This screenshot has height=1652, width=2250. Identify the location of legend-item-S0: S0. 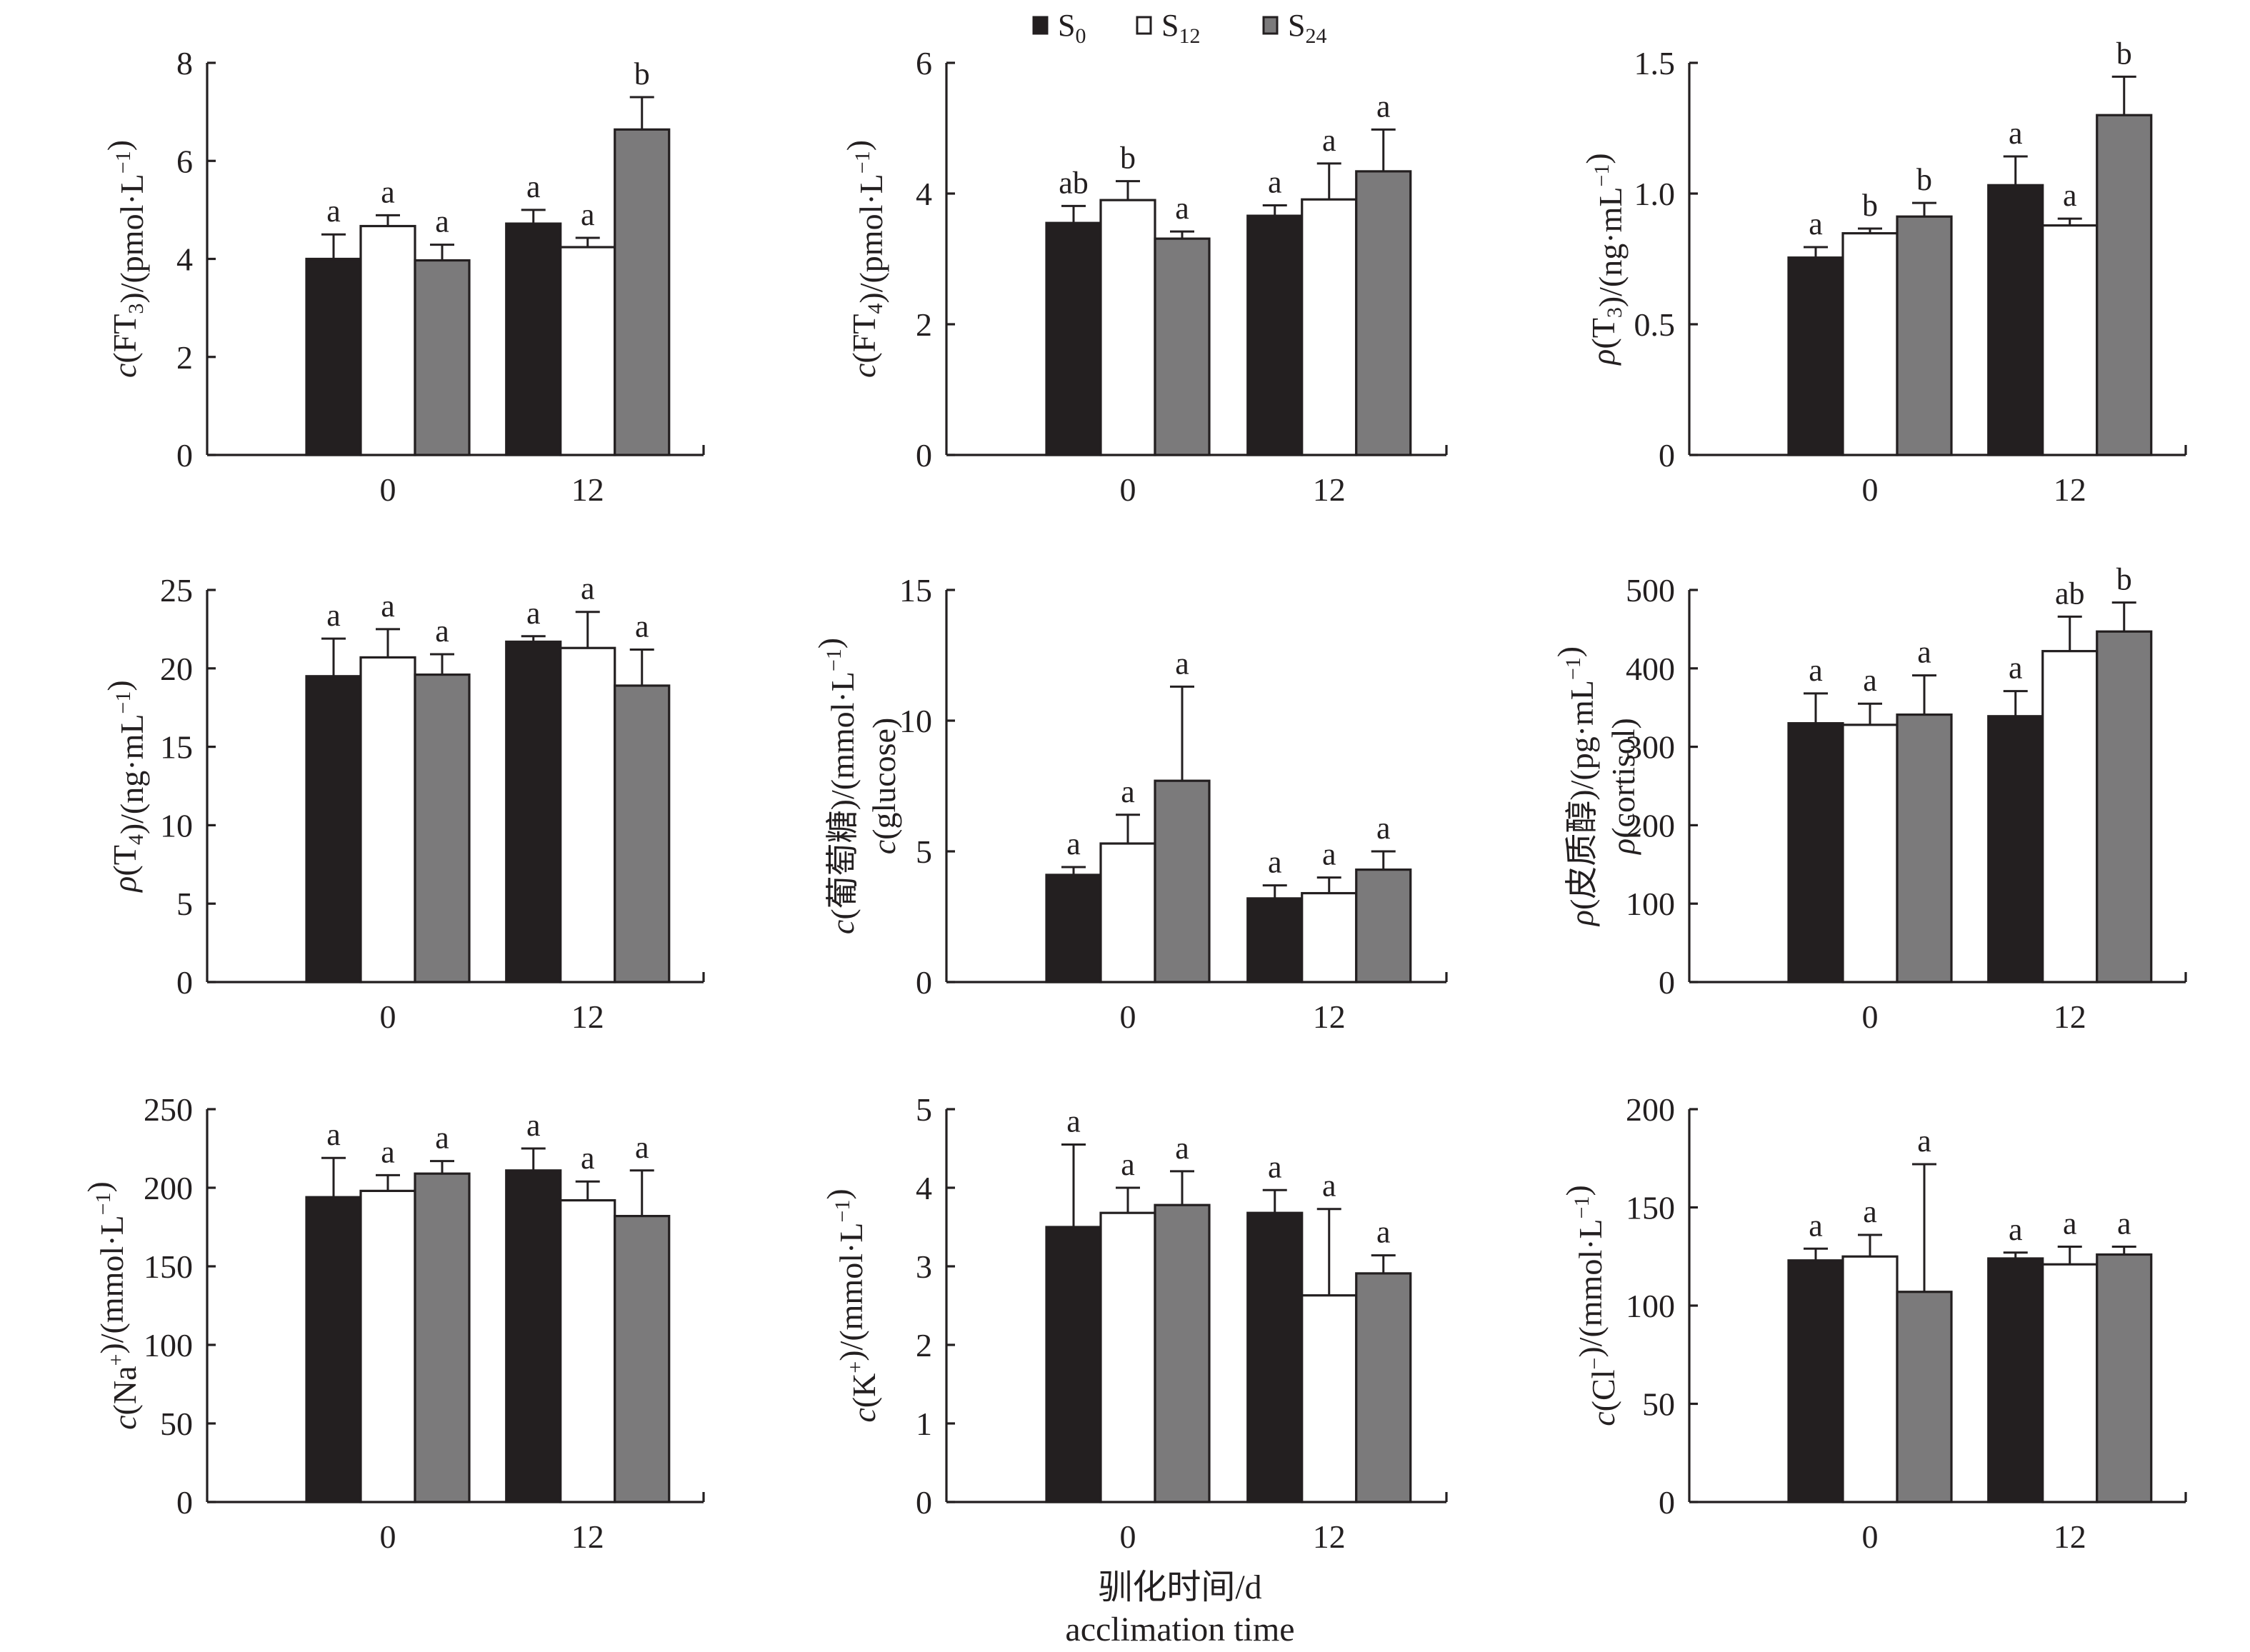
(1059, 28).